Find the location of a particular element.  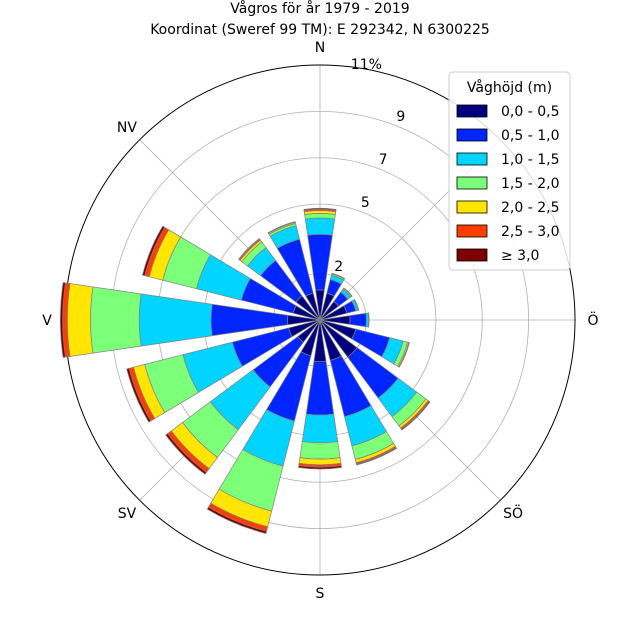

legend-label-4: 2,0 - 2,5 is located at coordinates (530, 208).